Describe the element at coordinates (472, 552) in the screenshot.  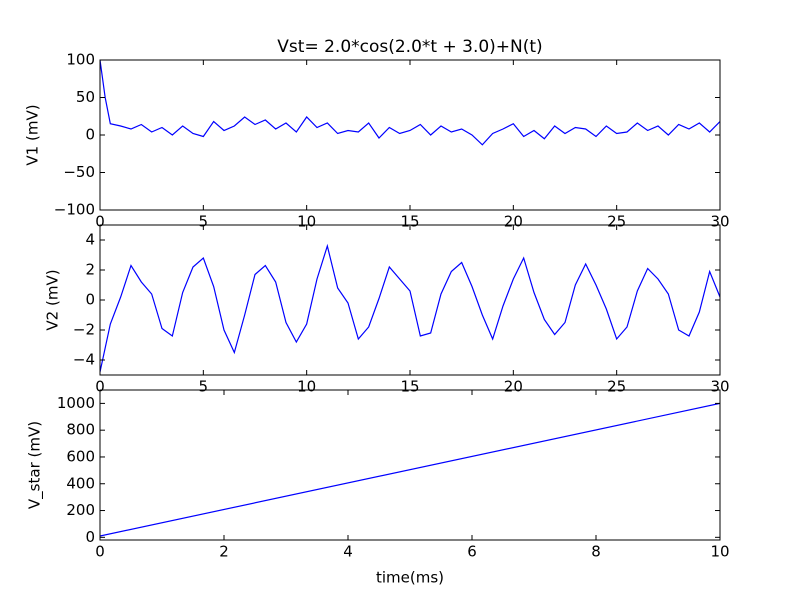
I see `x-tick-label: 6` at that location.